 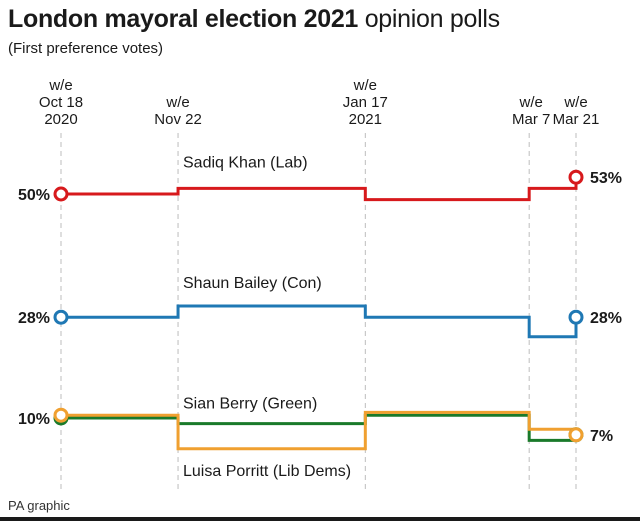 I want to click on start-value-label: 28%, so click(x=34, y=318).